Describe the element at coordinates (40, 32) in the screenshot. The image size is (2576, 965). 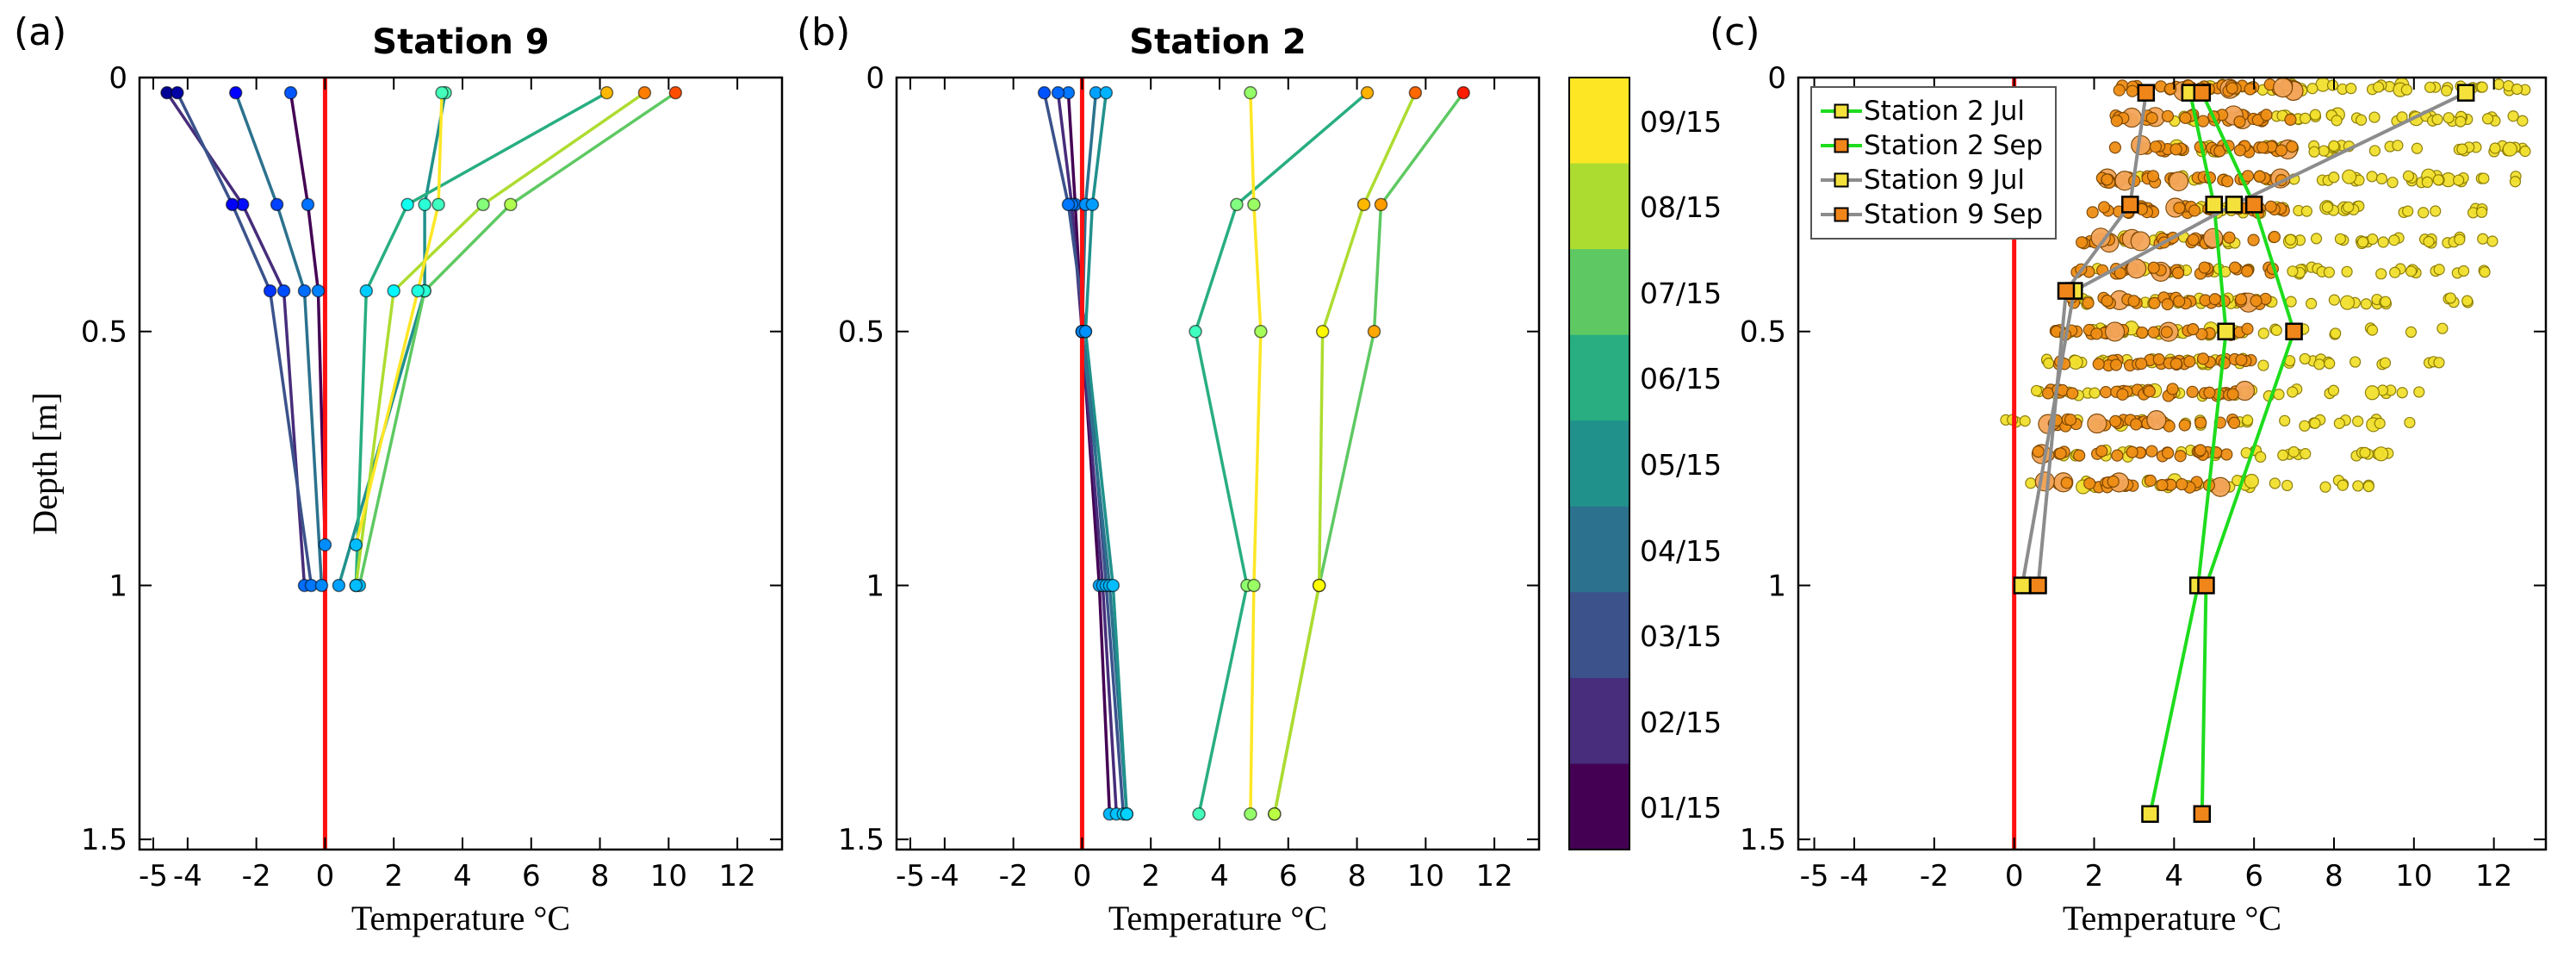
I see `panel-letter-a: (a)` at that location.